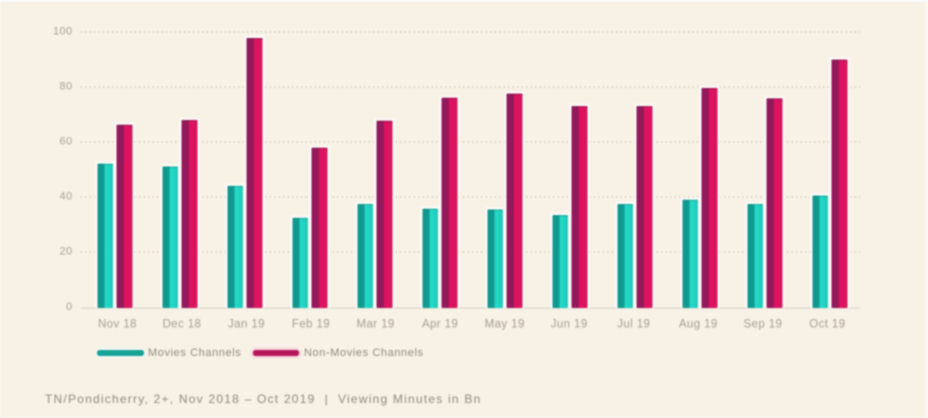  I want to click on svg-text: 80, so click(65, 87).